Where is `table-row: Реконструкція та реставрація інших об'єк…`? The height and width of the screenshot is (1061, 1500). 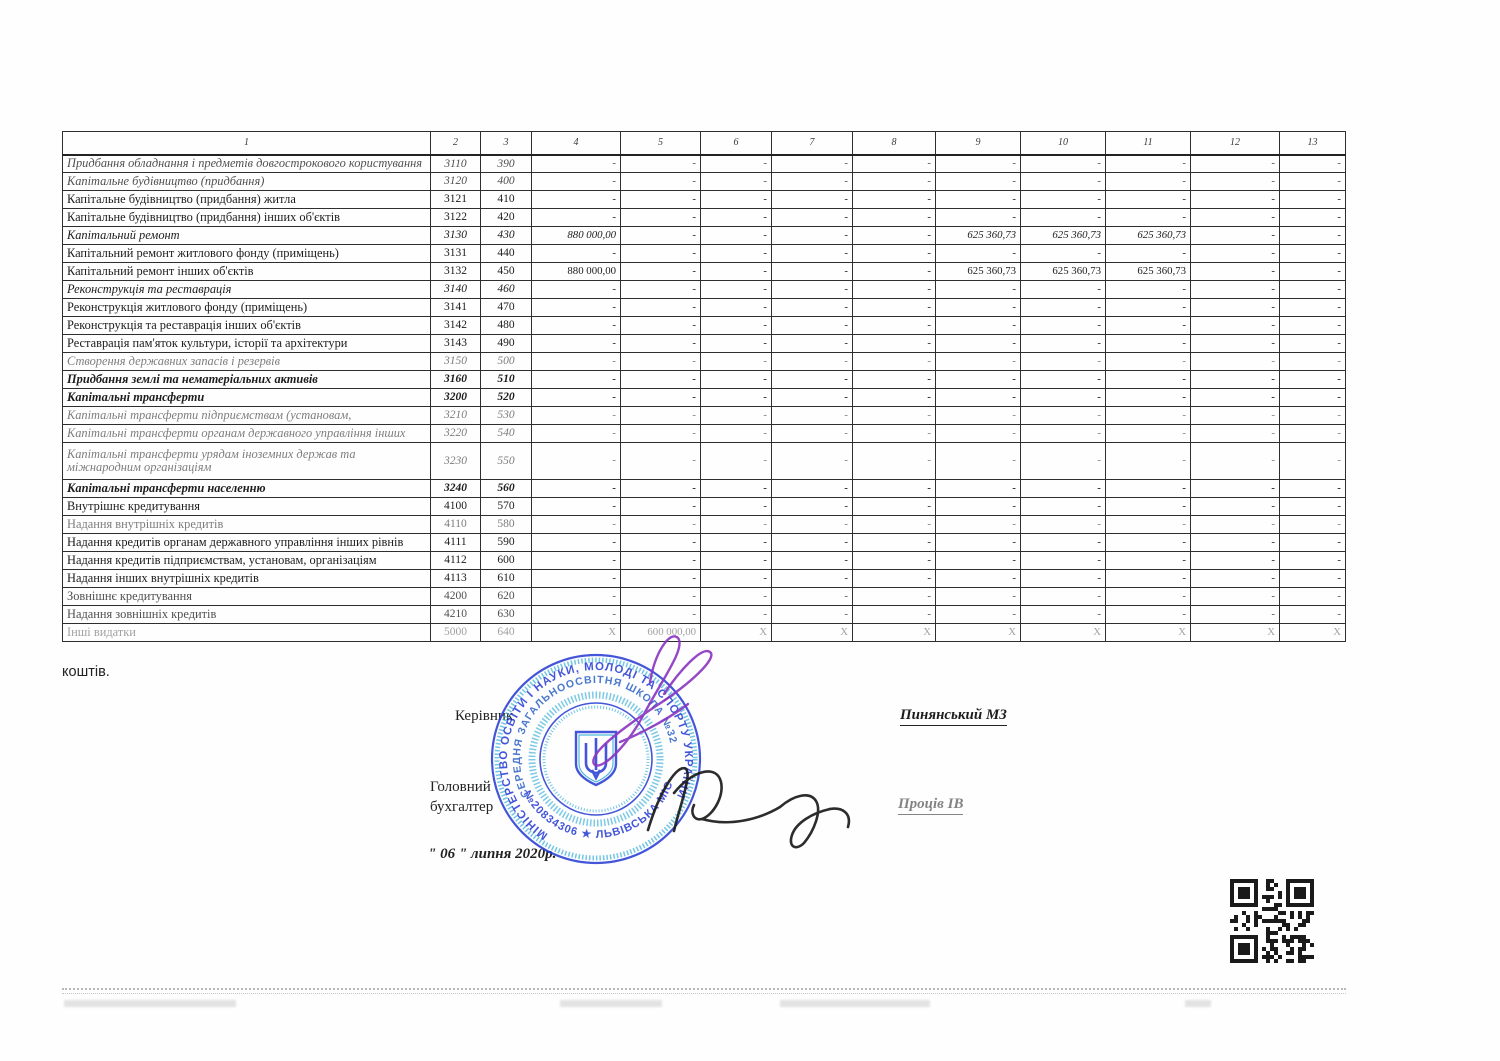 table-row: Реконструкція та реставрація інших об'єк… is located at coordinates (704, 325).